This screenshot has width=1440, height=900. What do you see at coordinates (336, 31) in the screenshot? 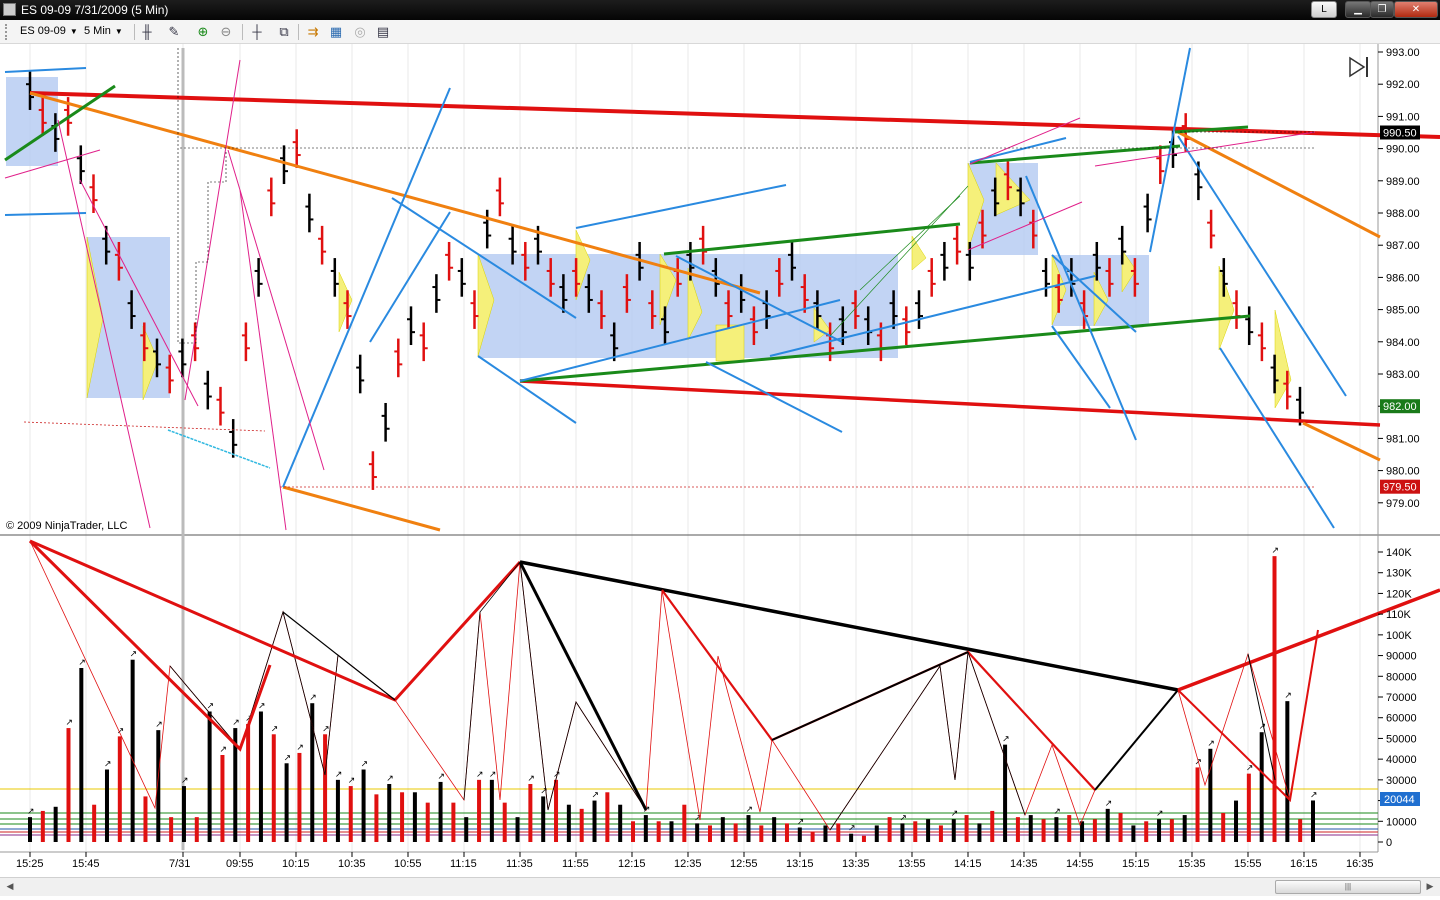
I see `strategies-icon: ▦` at bounding box center [336, 31].